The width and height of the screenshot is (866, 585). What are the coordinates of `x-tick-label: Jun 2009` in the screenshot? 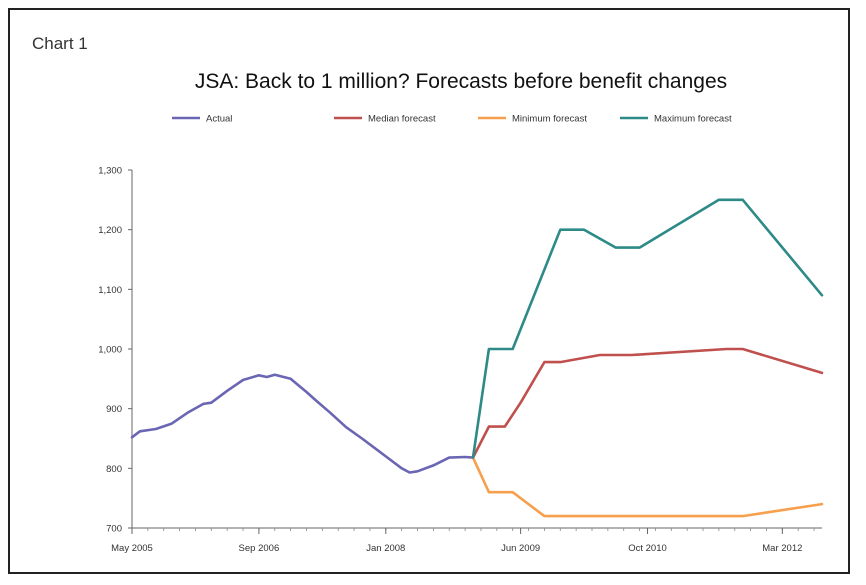 It's located at (520, 548).